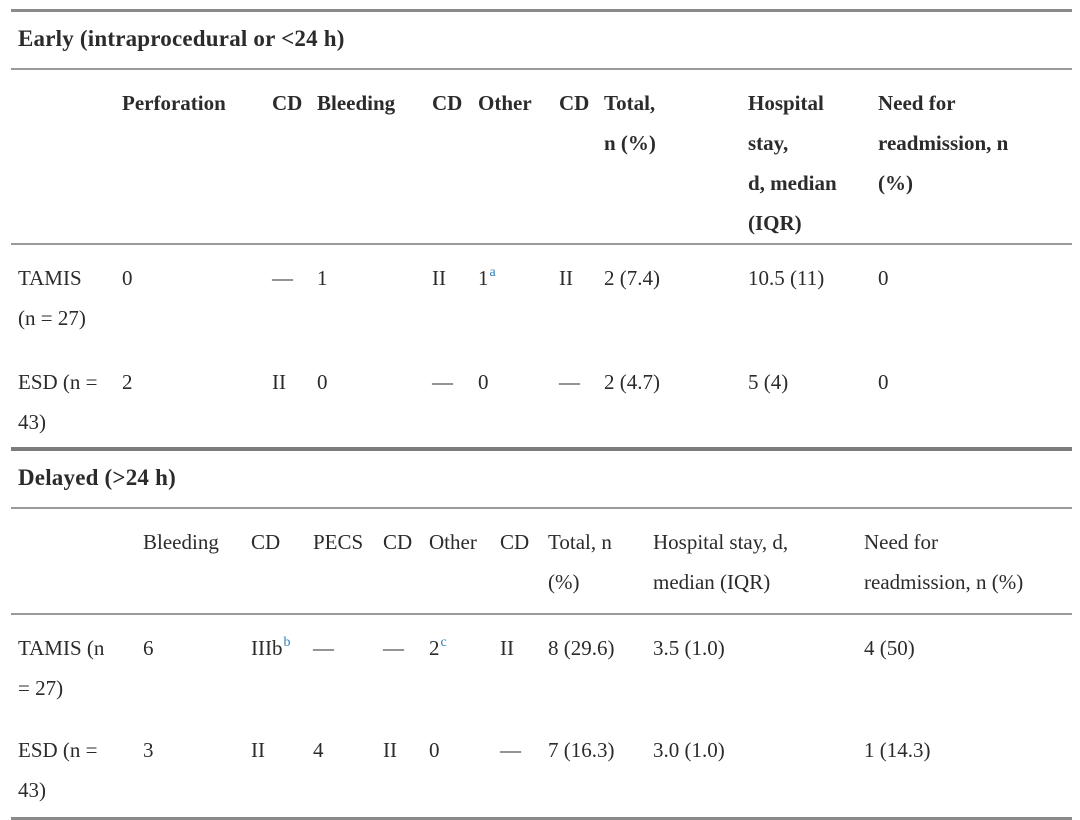 Image resolution: width=1080 pixels, height=820 pixels. Describe the element at coordinates (483, 278) in the screenshot. I see `early-tamis-other-value: 1` at that location.